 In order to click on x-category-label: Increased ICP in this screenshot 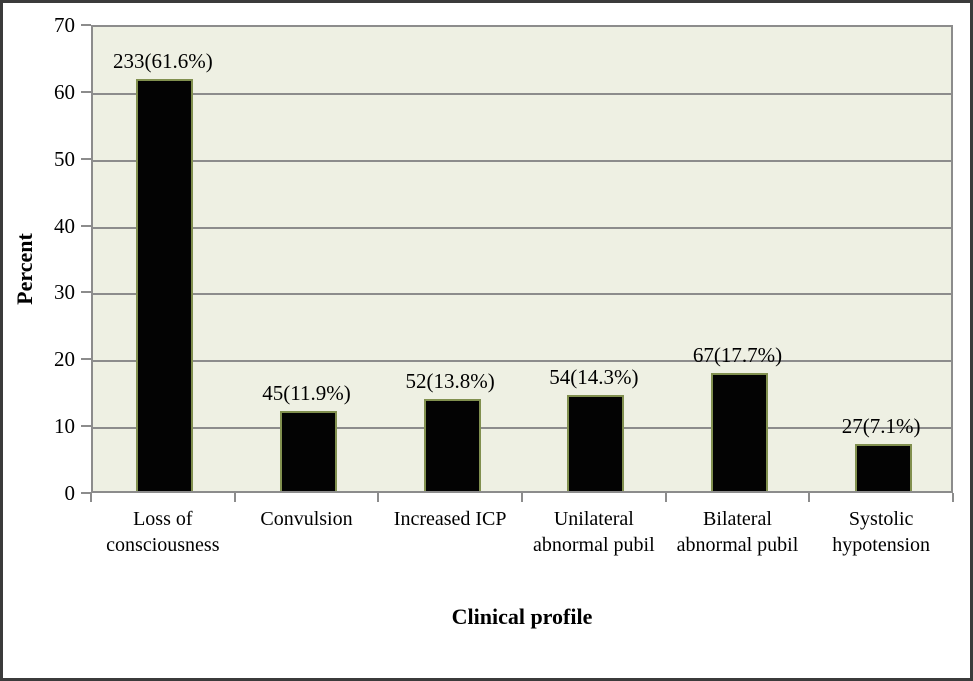, I will do `click(450, 519)`.